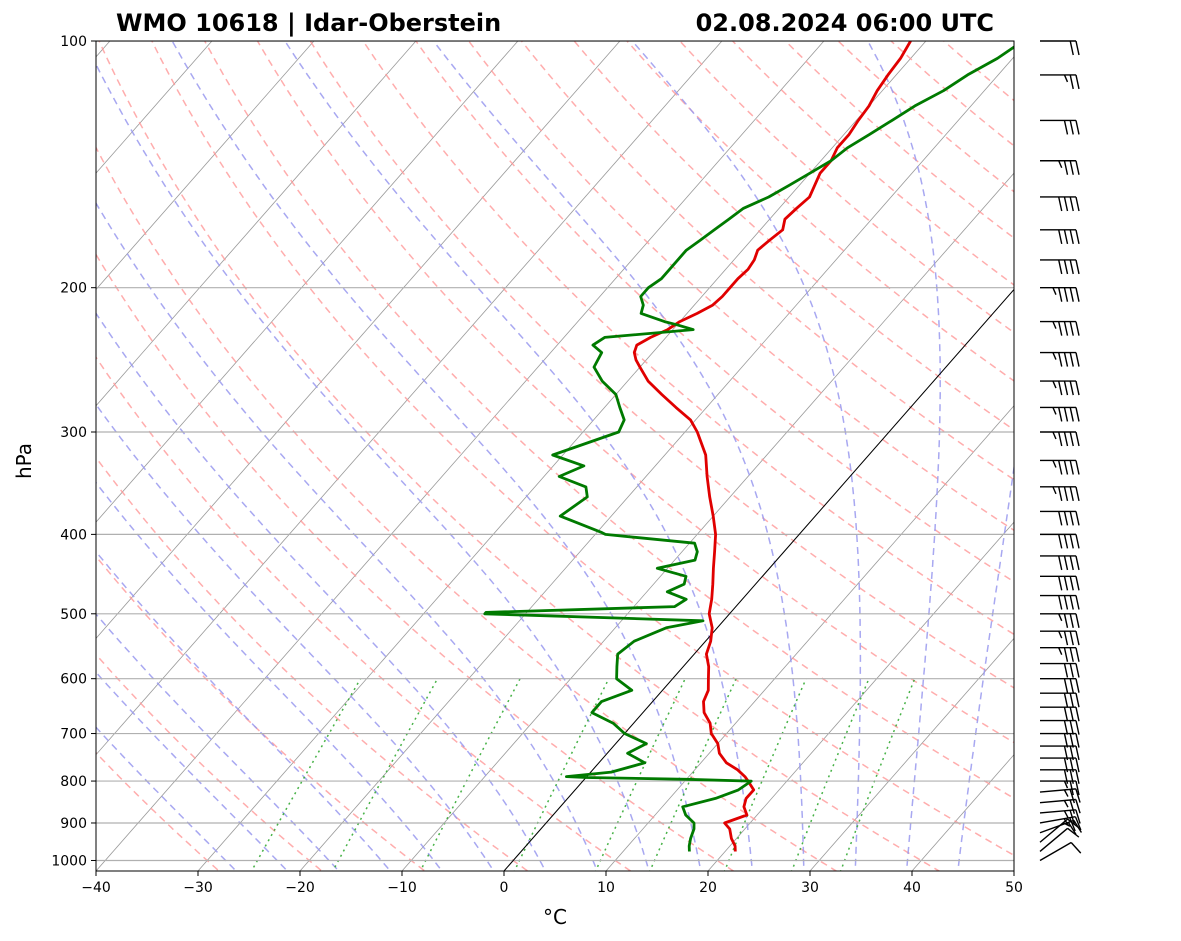 This screenshot has height=941, width=1181. What do you see at coordinates (606, 888) in the screenshot?
I see `x-tick-label: 10` at bounding box center [606, 888].